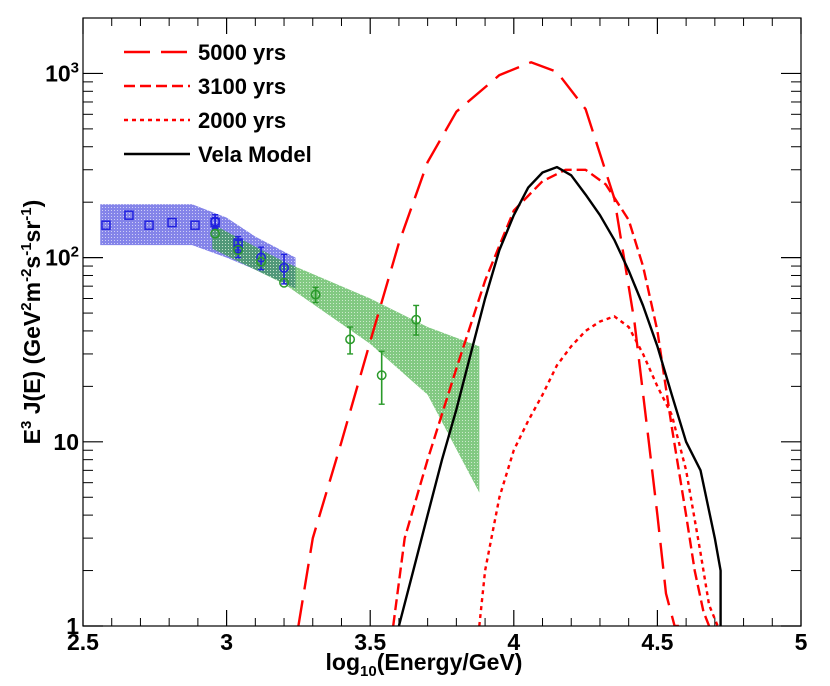  I want to click on legend-label: 3100 yrs, so click(242, 86).